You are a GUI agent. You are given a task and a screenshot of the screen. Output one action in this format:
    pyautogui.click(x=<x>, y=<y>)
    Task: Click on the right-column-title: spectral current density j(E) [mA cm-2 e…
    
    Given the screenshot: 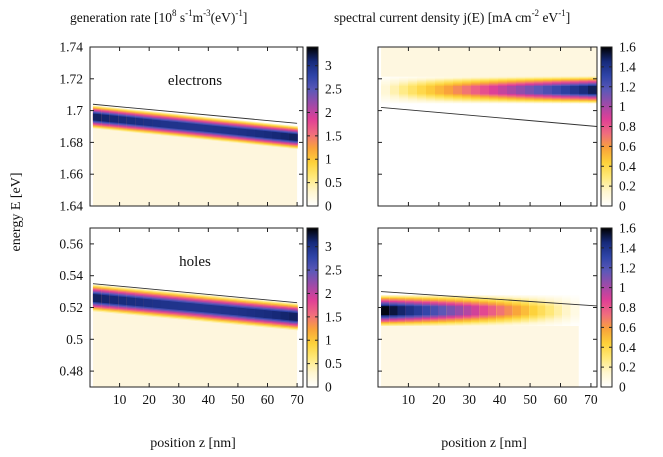 What is the action you would take?
    pyautogui.click(x=452, y=16)
    